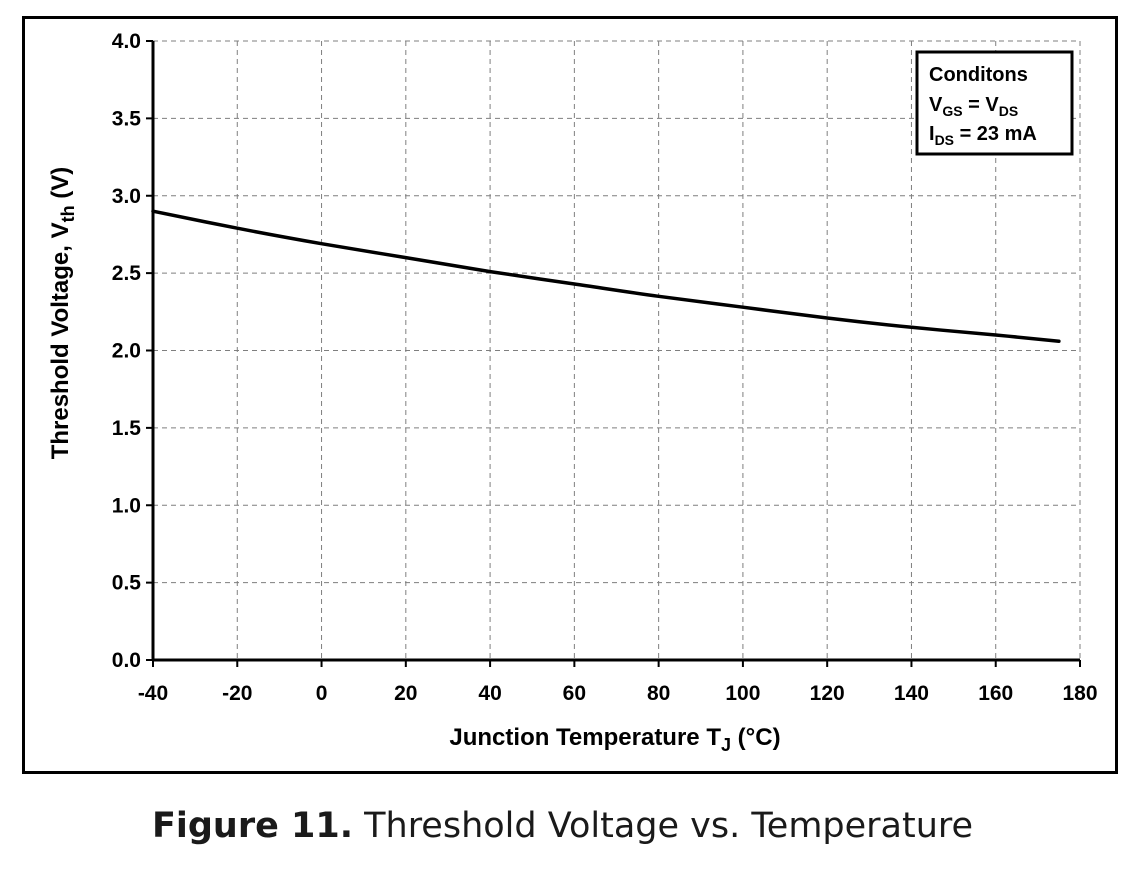 Image resolution: width=1125 pixels, height=888 pixels. I want to click on conditions-legend: Conditons VGS = VDS IDS = 23 mA, so click(994, 103).